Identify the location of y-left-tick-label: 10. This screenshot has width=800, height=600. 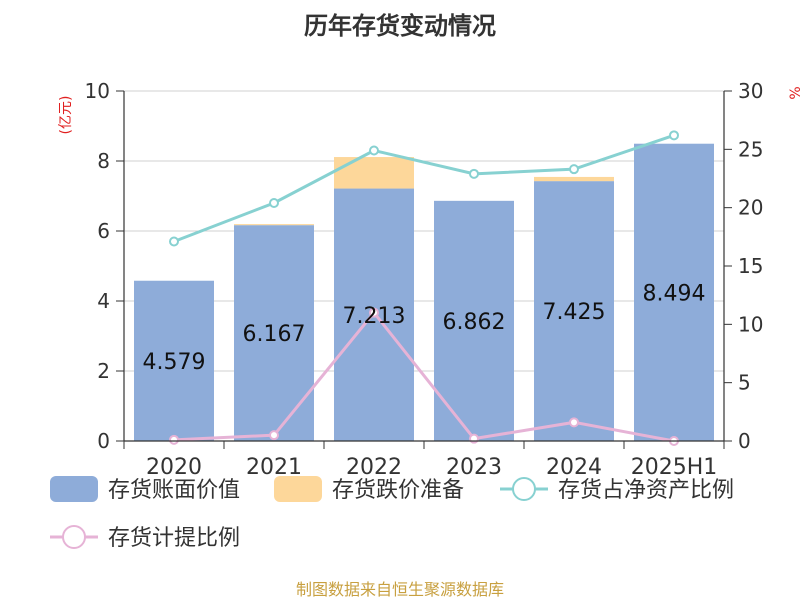
(97, 91).